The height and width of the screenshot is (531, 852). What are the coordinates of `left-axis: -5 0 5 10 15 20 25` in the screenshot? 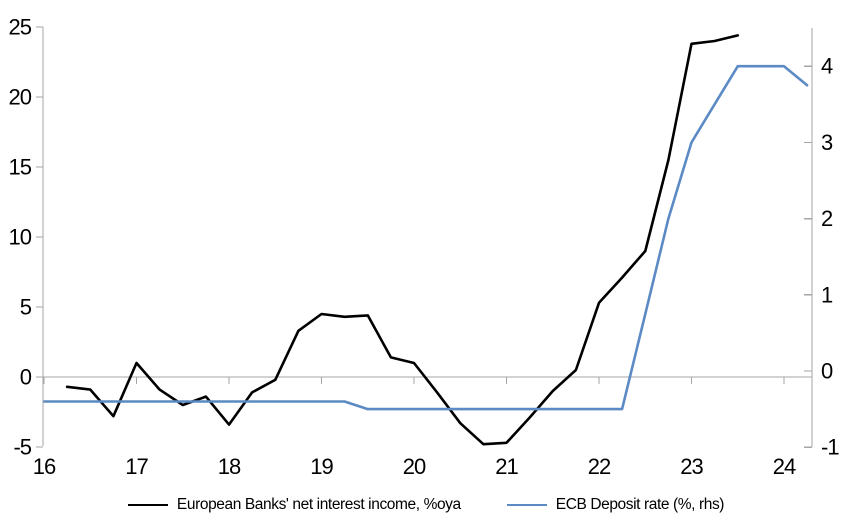 It's located at (26, 237).